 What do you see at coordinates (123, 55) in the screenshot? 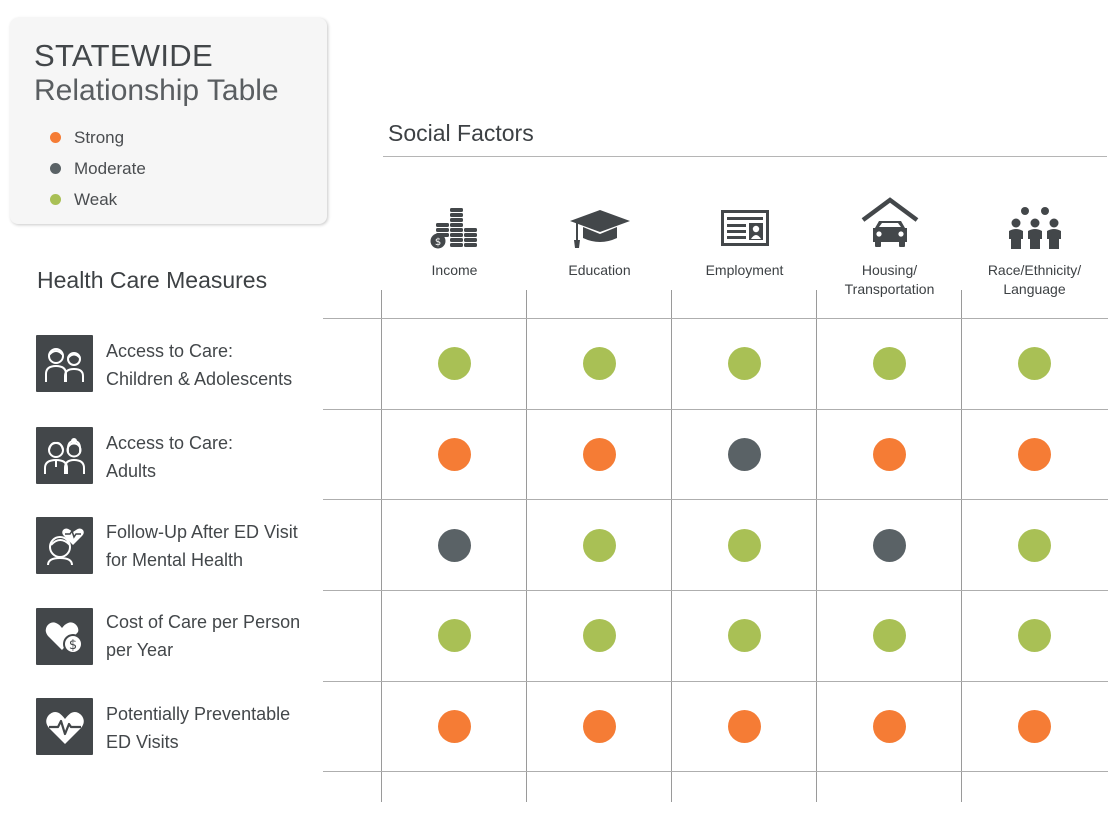
I see `page-title: STATEWIDE` at bounding box center [123, 55].